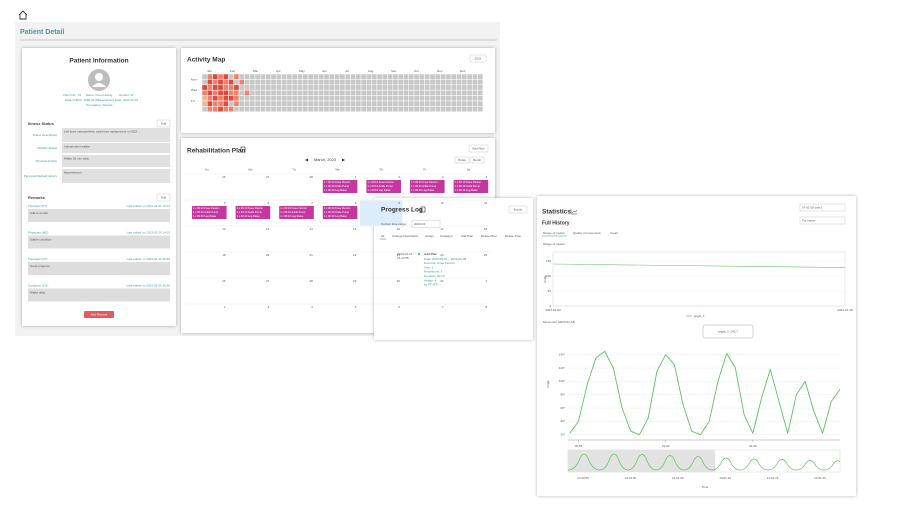 Image resolution: width=900 pixels, height=506 pixels. I want to click on export-button-label: Export, so click(518, 209).